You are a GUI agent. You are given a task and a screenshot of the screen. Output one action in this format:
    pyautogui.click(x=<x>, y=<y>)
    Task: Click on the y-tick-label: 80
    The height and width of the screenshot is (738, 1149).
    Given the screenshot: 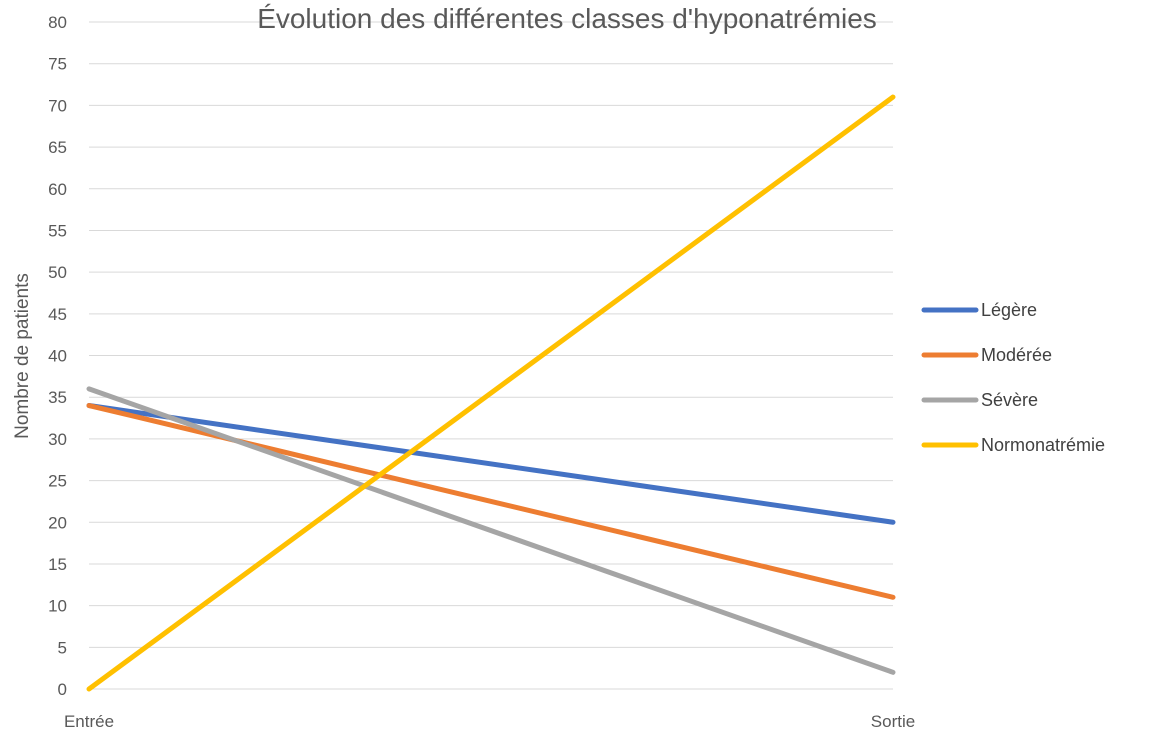 What is the action you would take?
    pyautogui.click(x=57, y=22)
    